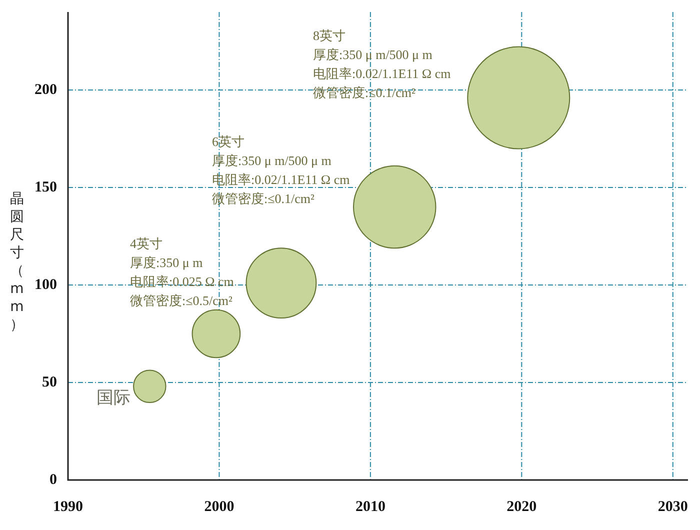  I want to click on y-axis-title: 晶圆尺寸（mm）, so click(17, 262).